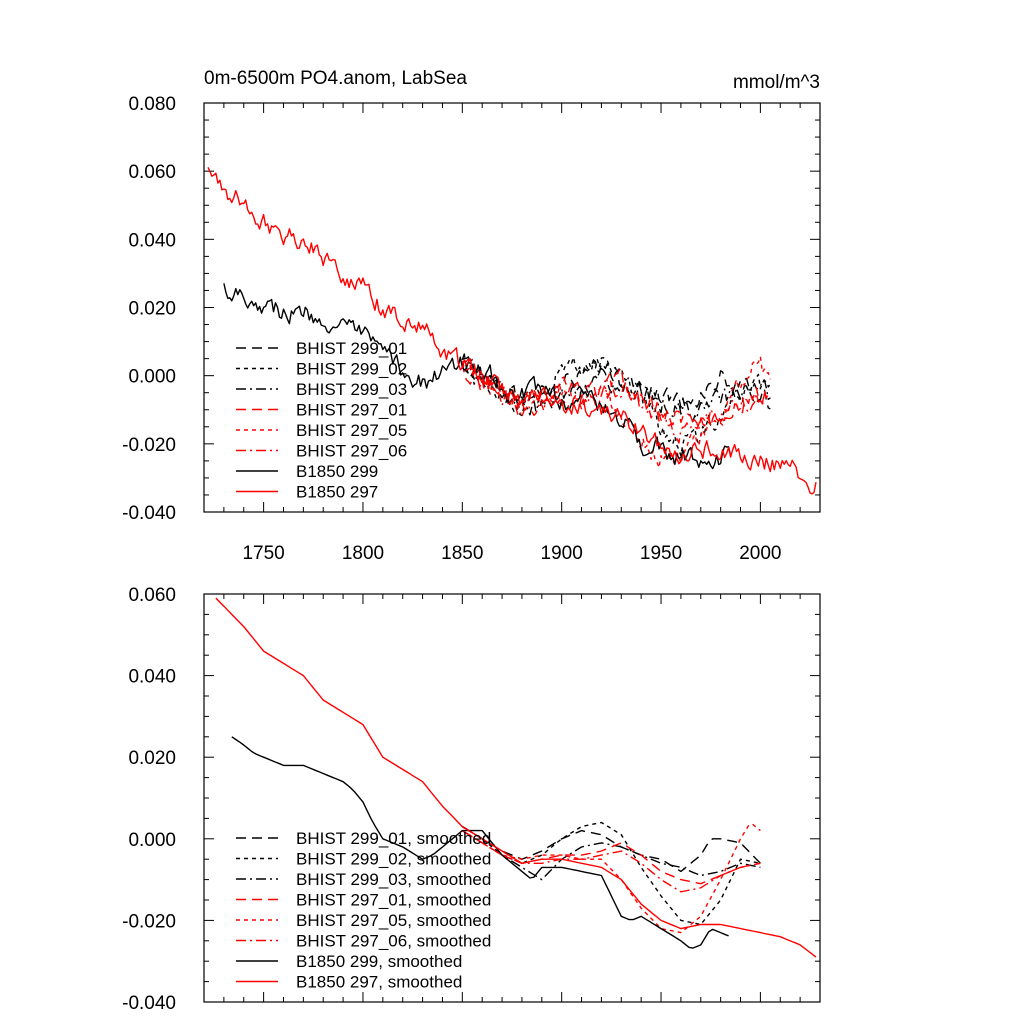 The width and height of the screenshot is (1024, 1024). Describe the element at coordinates (611, 849) in the screenshot. I see `series-line-bhist-299-01-smoothed` at that location.